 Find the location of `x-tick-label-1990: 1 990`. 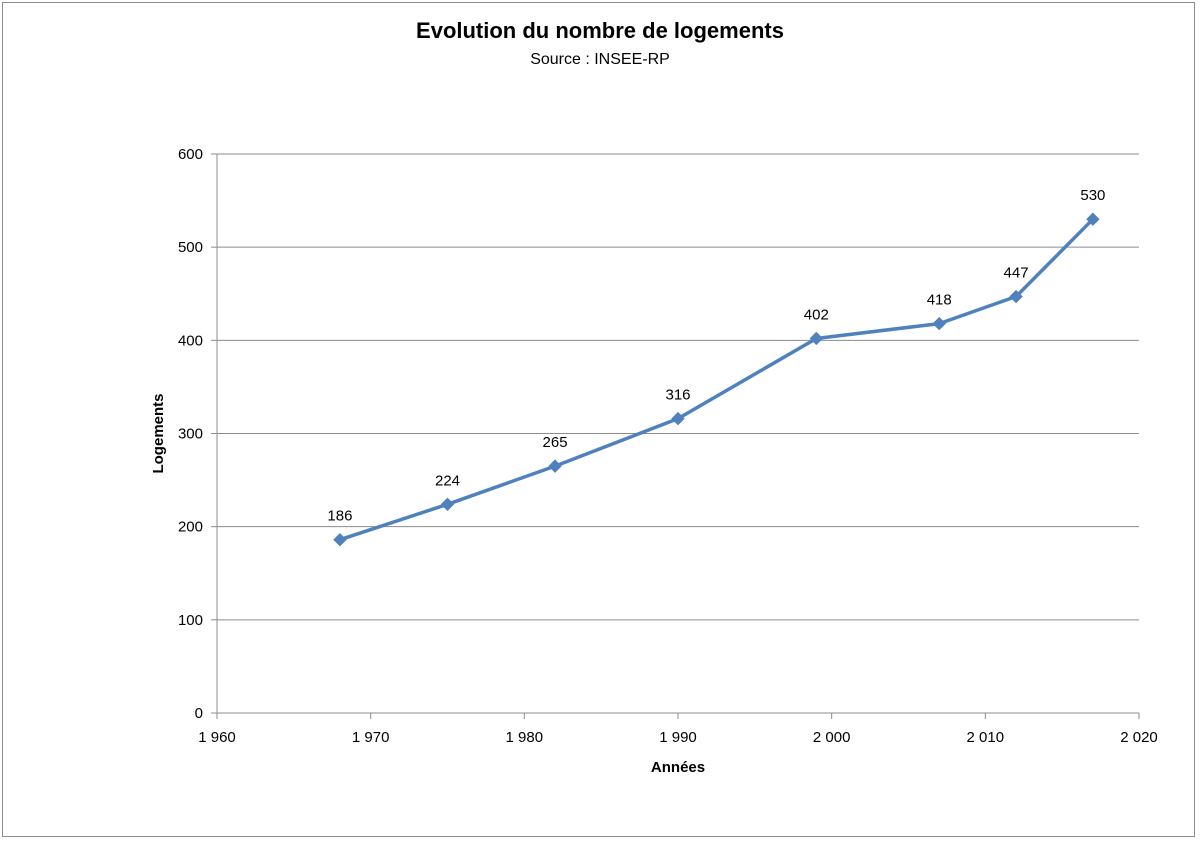

x-tick-label-1990: 1 990 is located at coordinates (678, 737).